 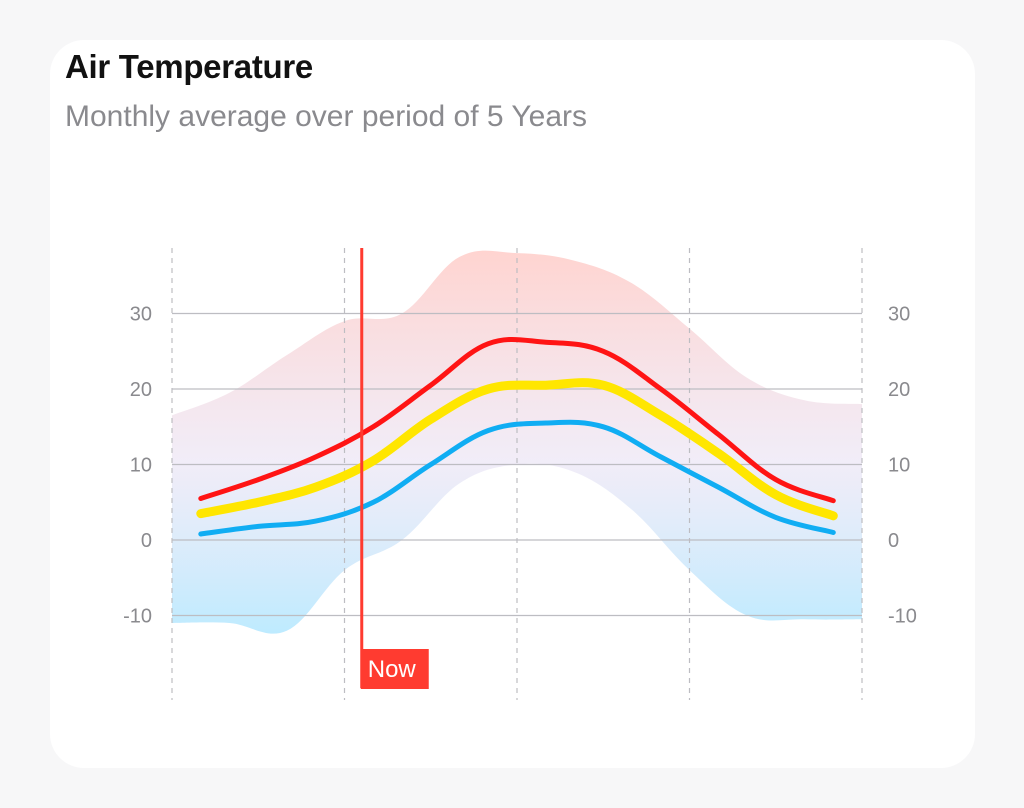 I want to click on series-line-min, so click(x=517, y=478).